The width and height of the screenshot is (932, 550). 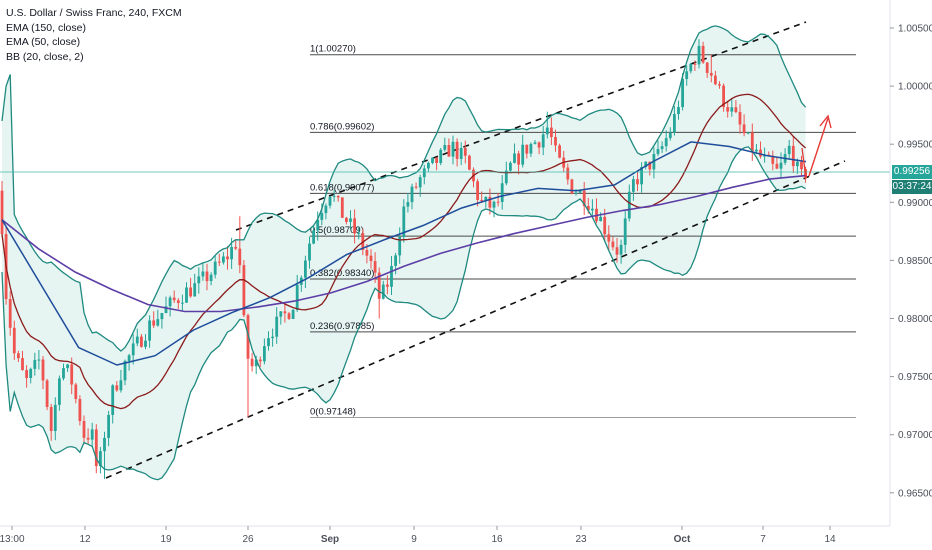 I want to click on fib-level-label: 0.5(0.98709), so click(x=337, y=230).